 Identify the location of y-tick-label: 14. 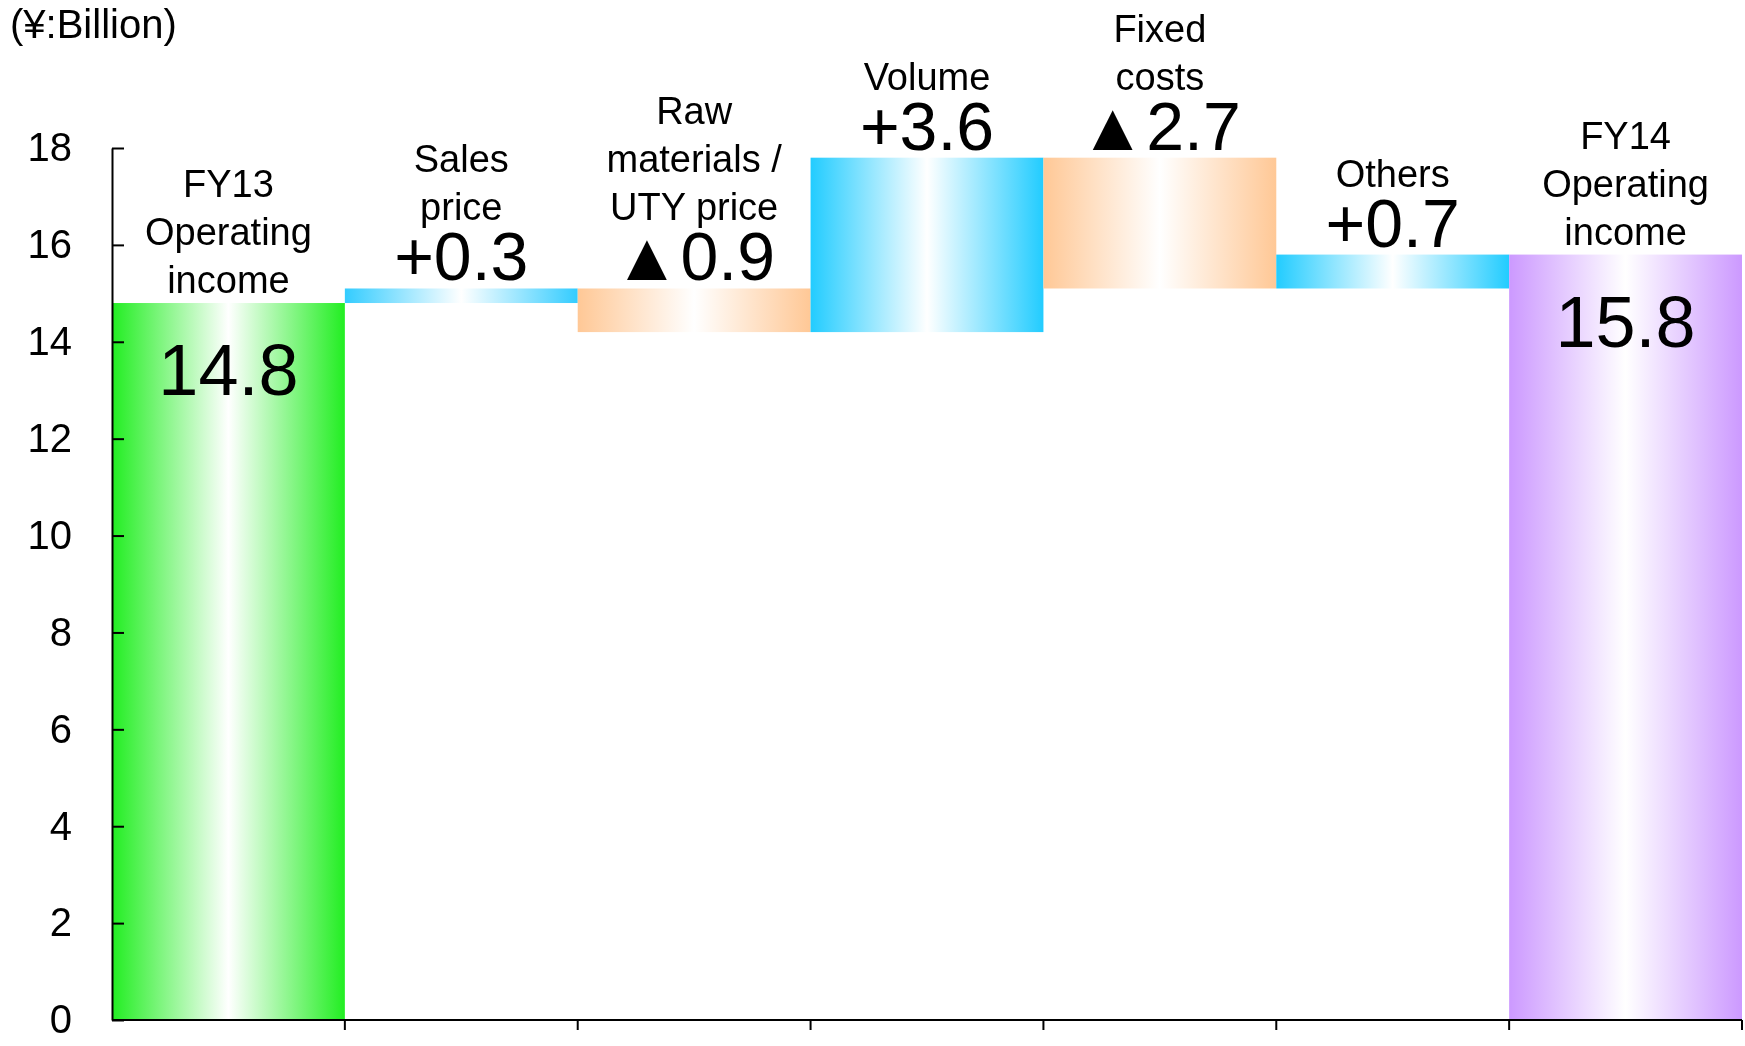
(49, 341).